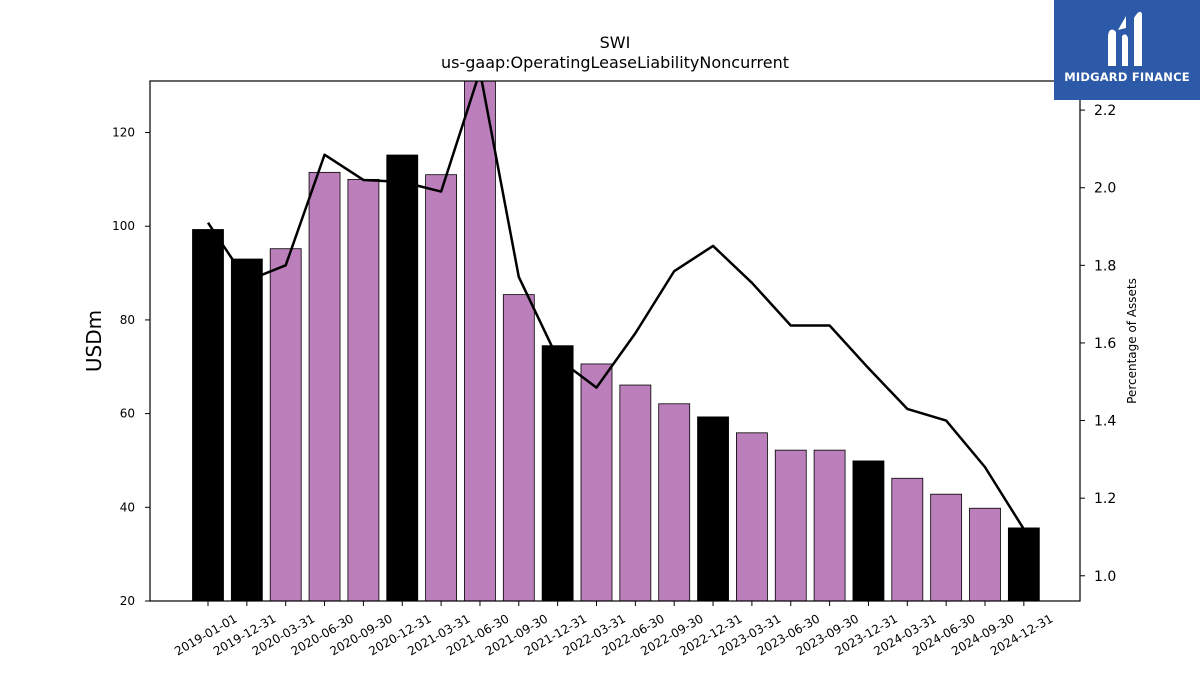 The image size is (1200, 675). What do you see at coordinates (1105, 111) in the screenshot?
I see `y2-tick-label: 2.2` at bounding box center [1105, 111].